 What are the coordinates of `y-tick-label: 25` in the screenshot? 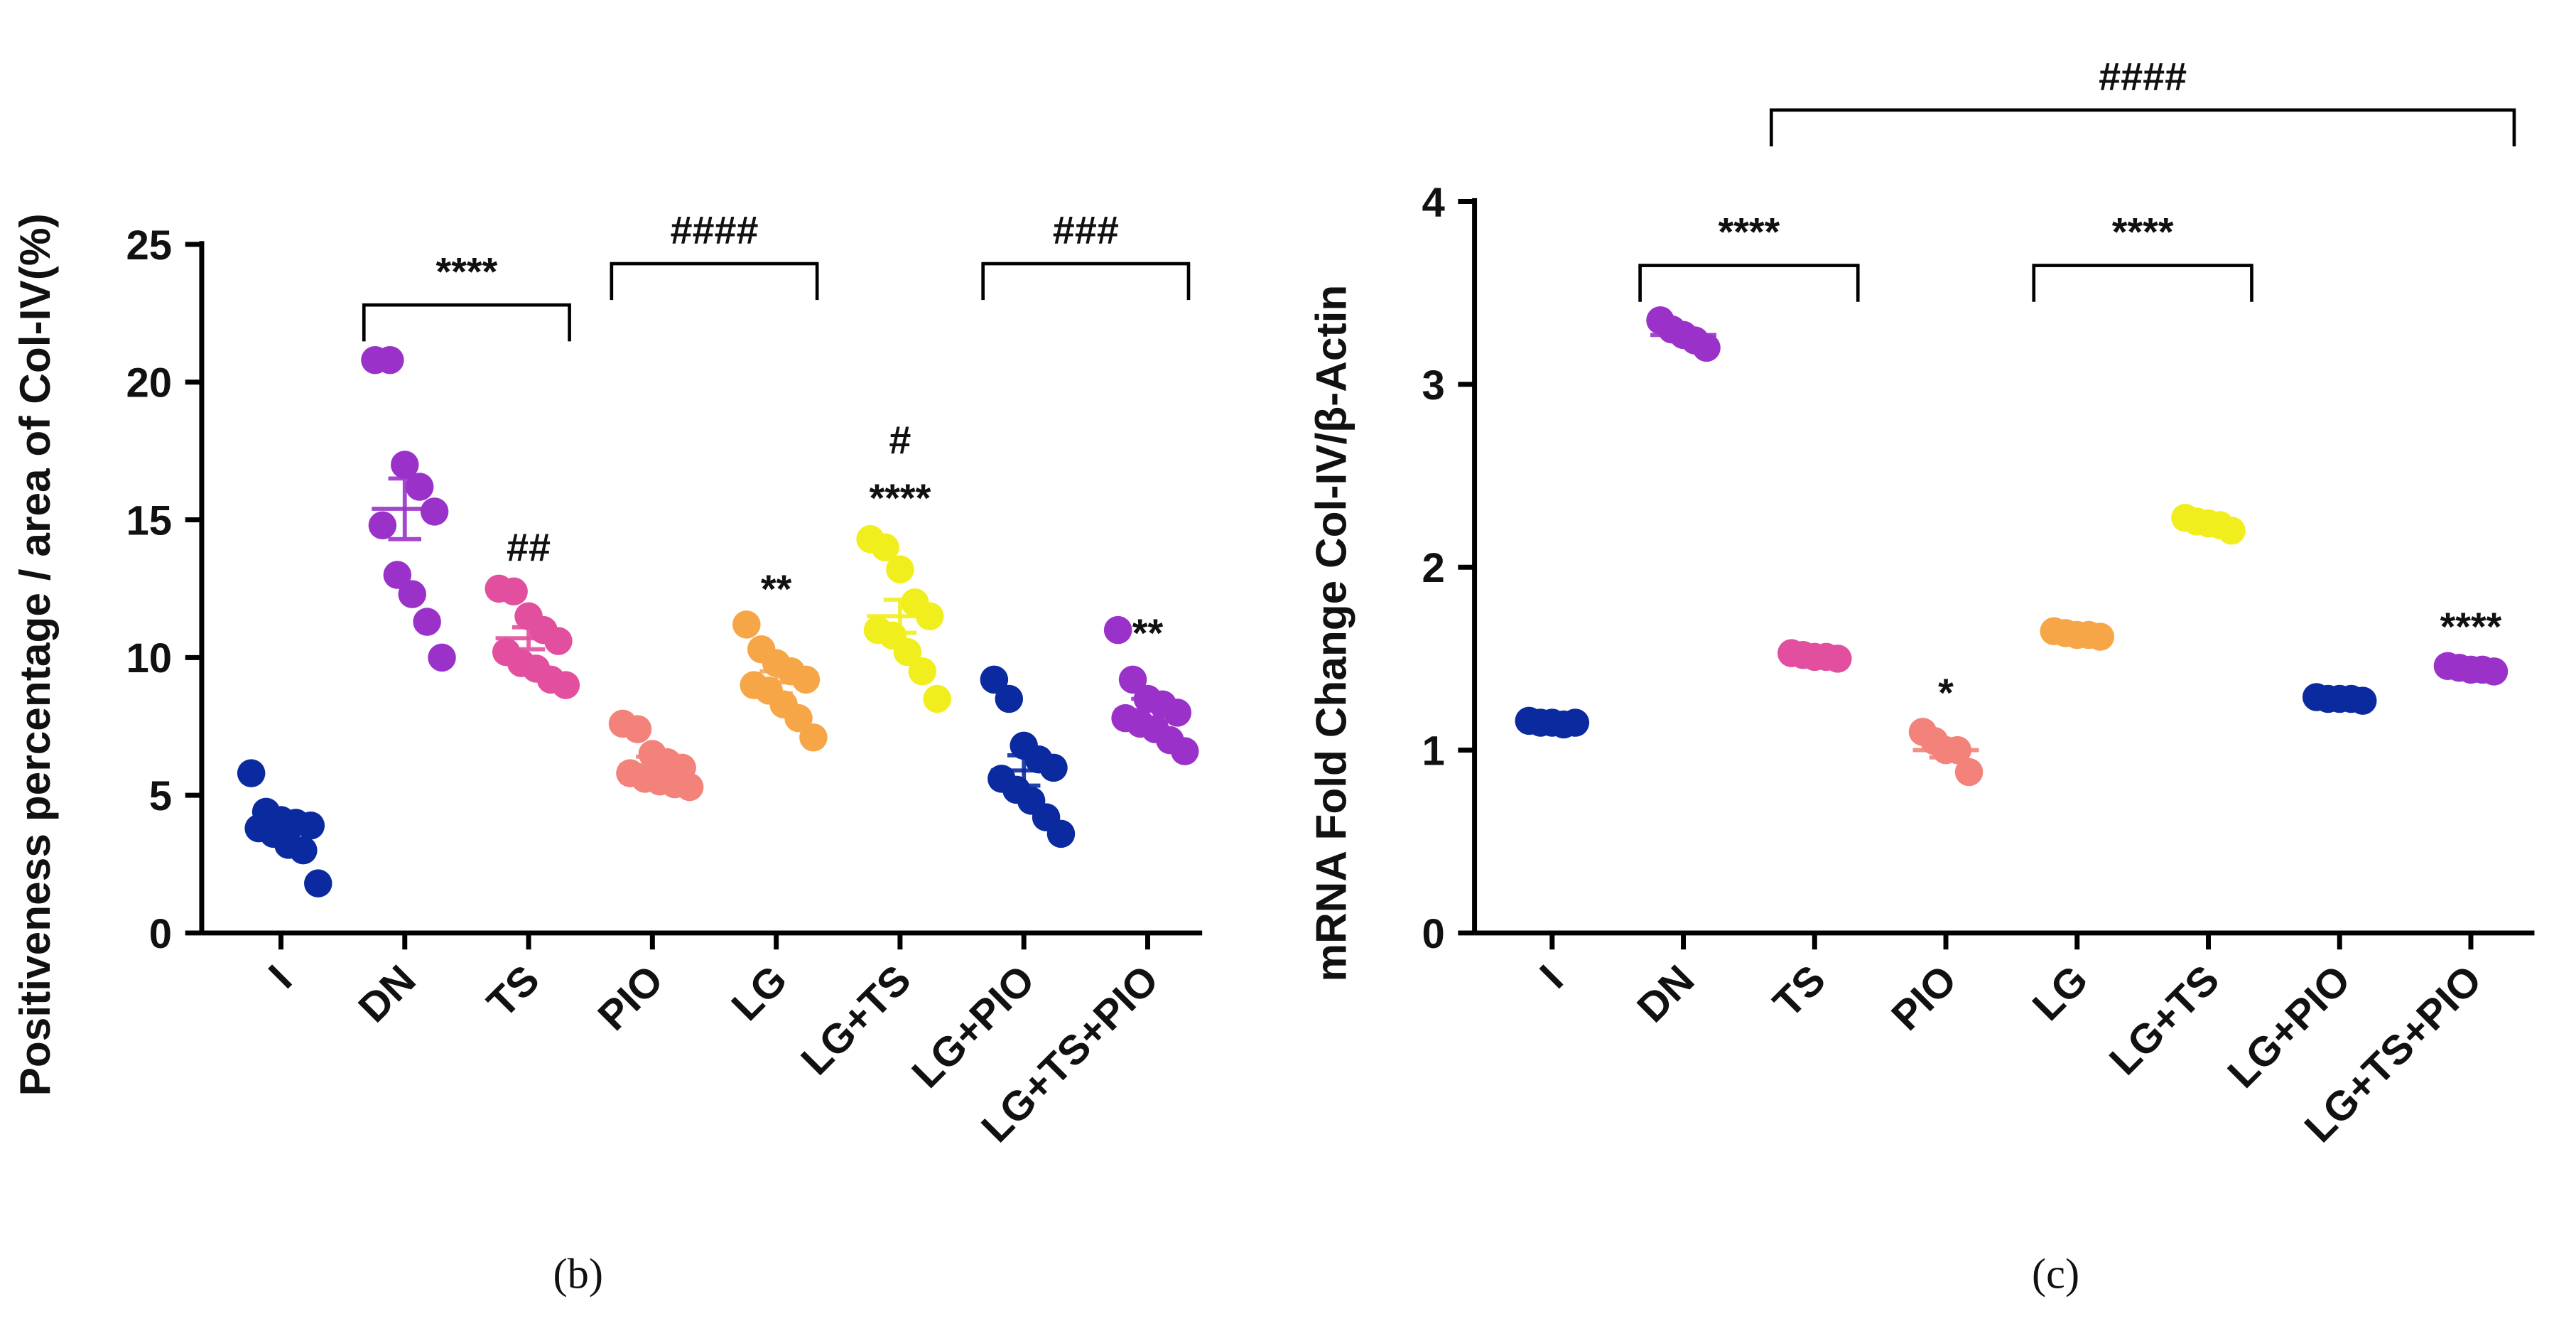 It's located at (149, 246).